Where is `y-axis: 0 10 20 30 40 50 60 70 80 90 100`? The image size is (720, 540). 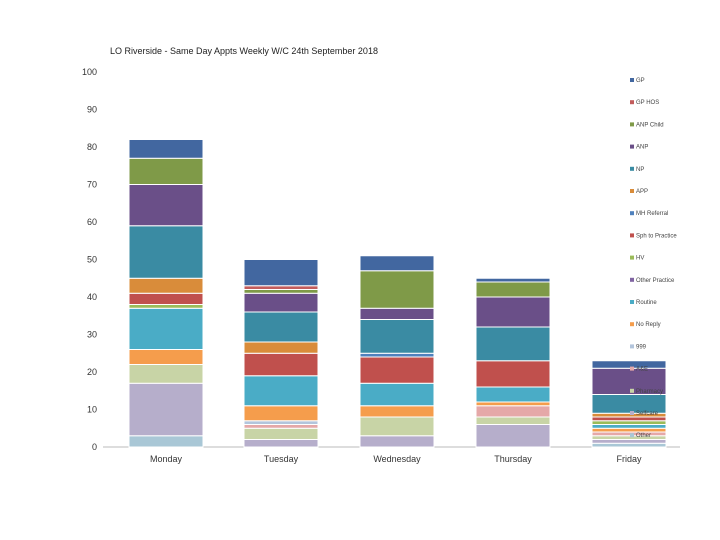 y-axis: 0 10 20 30 40 50 60 70 80 90 100 is located at coordinates (89, 259).